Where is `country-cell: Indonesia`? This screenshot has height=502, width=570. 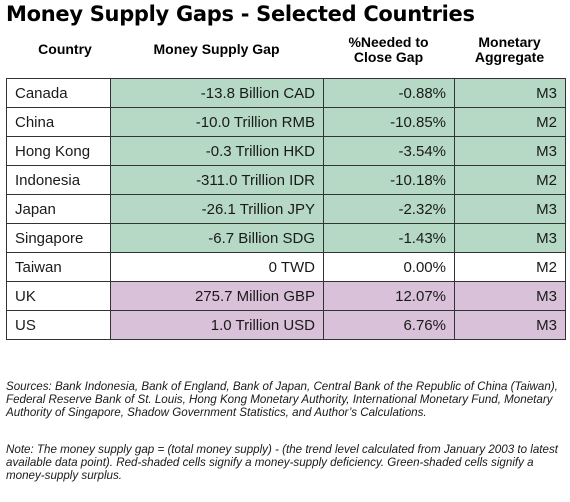 country-cell: Indonesia is located at coordinates (58, 180).